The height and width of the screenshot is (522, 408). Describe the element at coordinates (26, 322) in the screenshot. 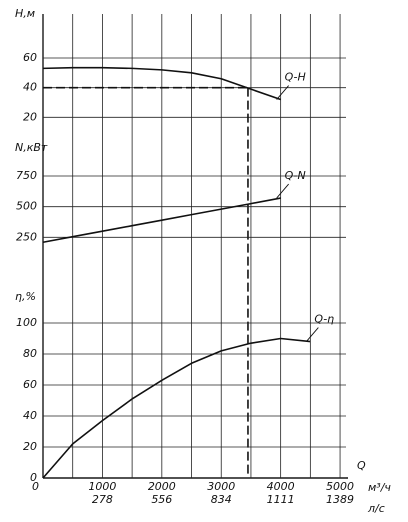

I see `y-tick-label: 100` at that location.